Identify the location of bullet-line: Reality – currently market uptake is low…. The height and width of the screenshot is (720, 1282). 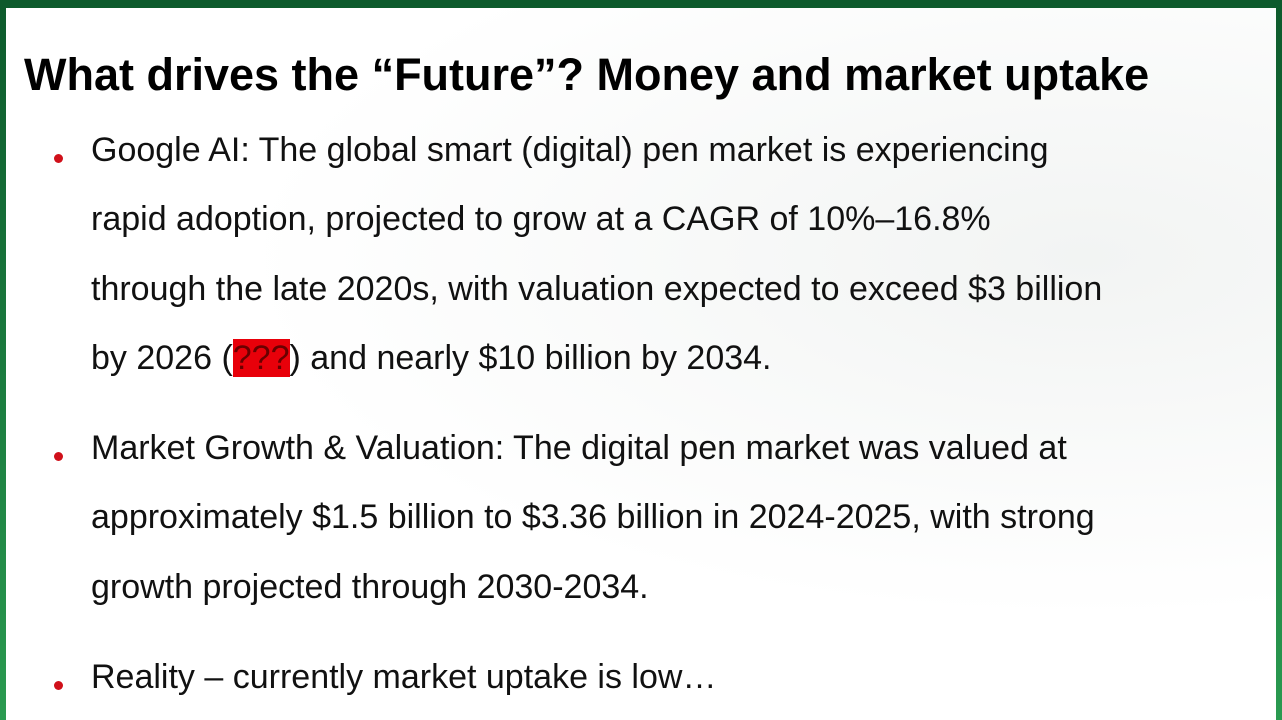
(404, 677).